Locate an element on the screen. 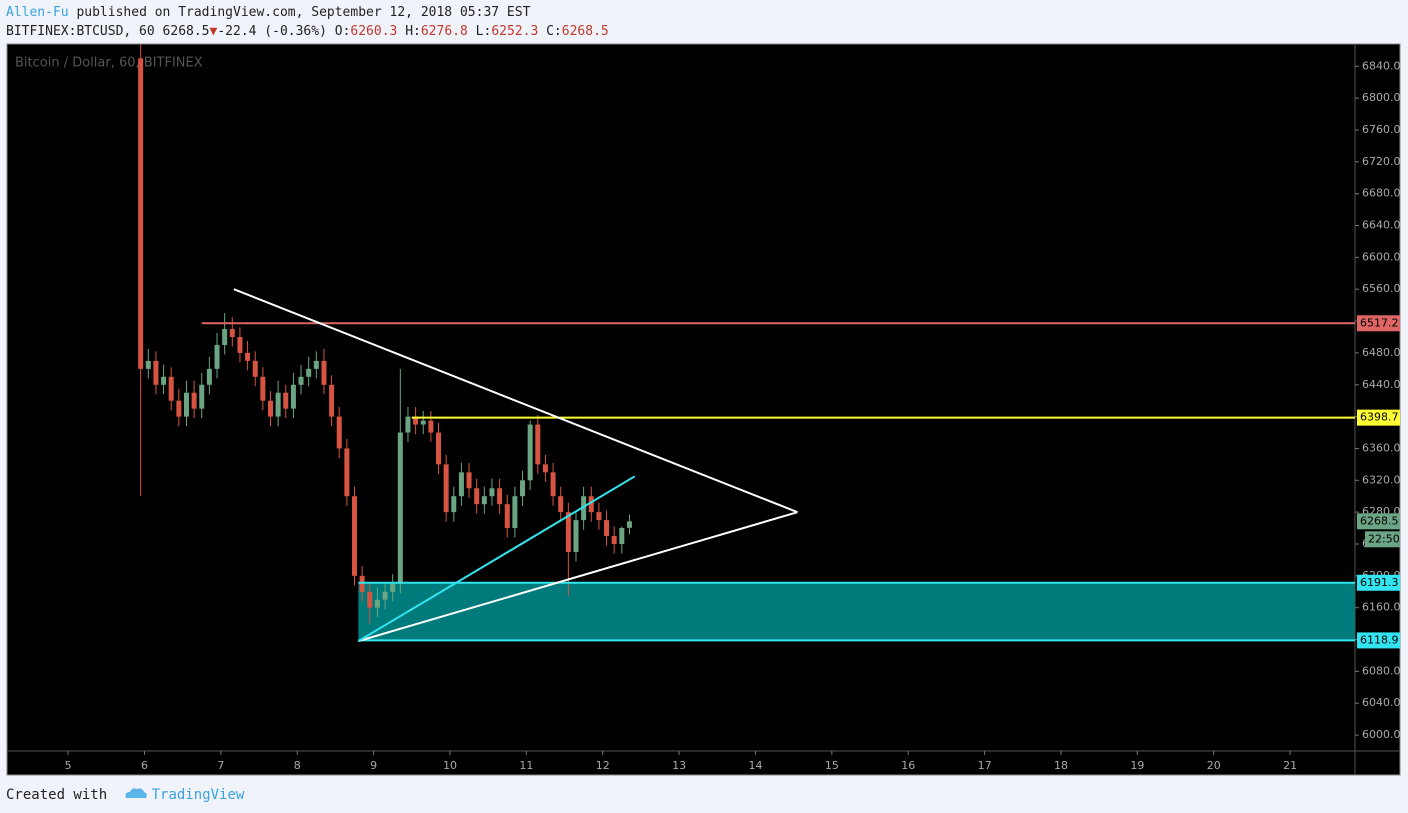 The height and width of the screenshot is (813, 1408). y-tick-label: 6080.0 is located at coordinates (1381, 670).